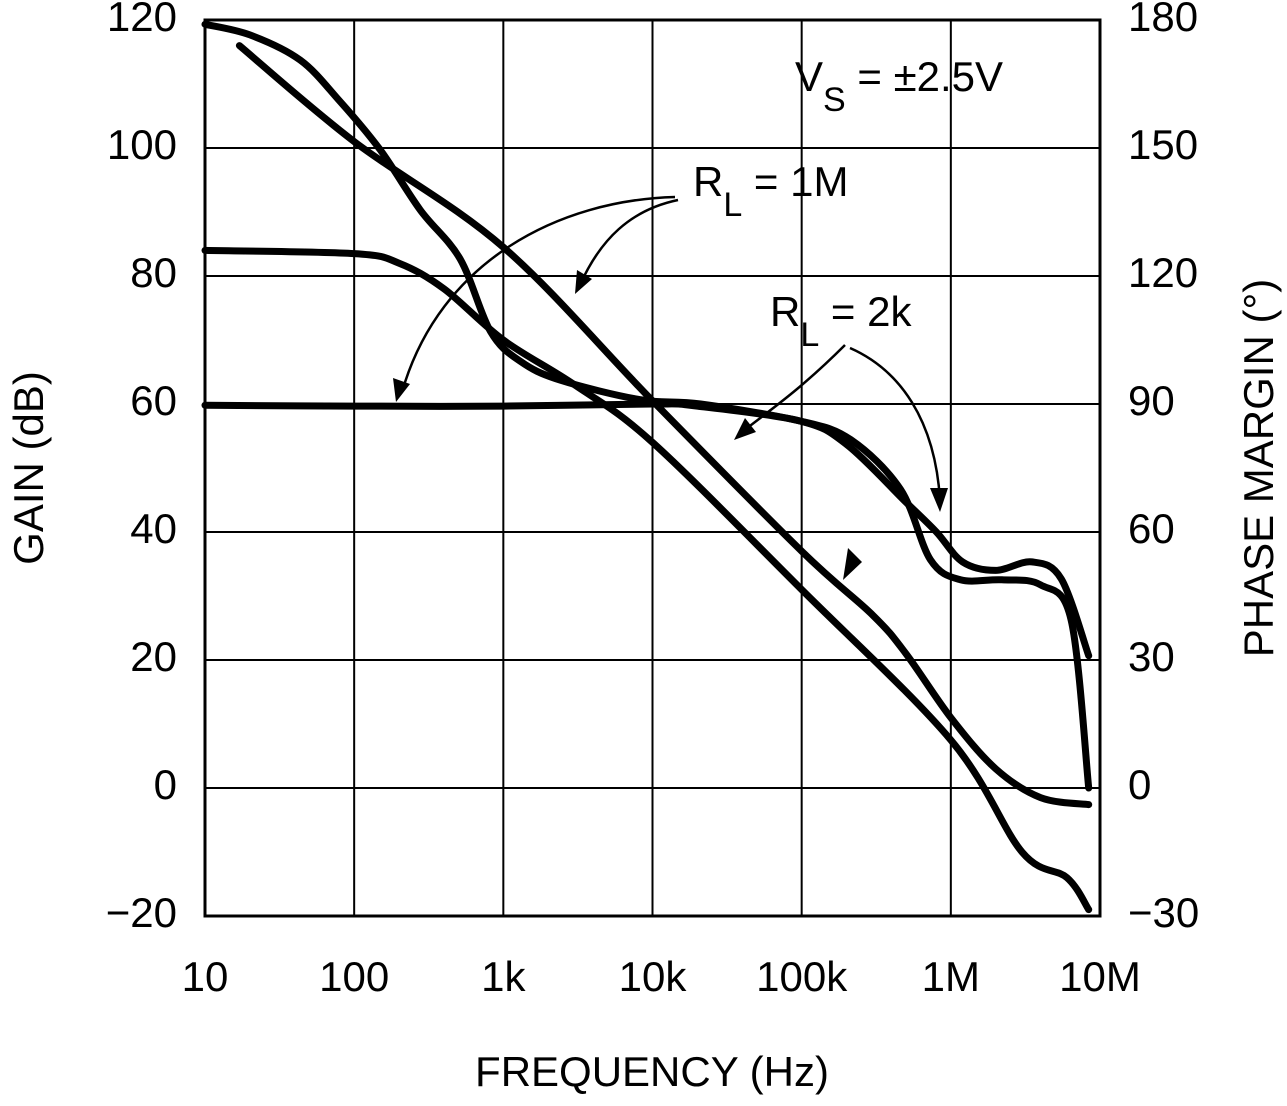 The width and height of the screenshot is (1287, 1106). I want to click on annotation-rest: = 1M, so click(795, 181).